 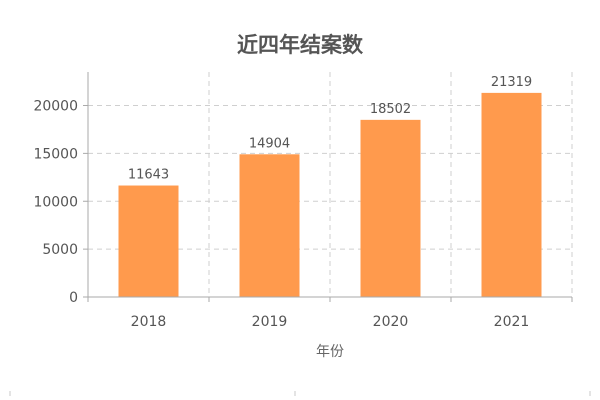 What do you see at coordinates (300, 45) in the screenshot?
I see `chart-title: 近四年结案数` at bounding box center [300, 45].